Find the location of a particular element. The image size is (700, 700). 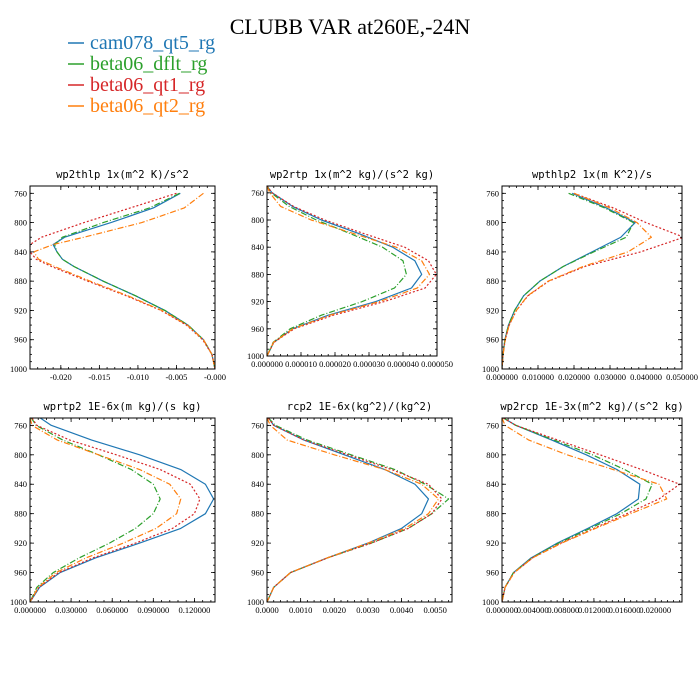

x-tick-label: -0.020 is located at coordinates (61, 377).